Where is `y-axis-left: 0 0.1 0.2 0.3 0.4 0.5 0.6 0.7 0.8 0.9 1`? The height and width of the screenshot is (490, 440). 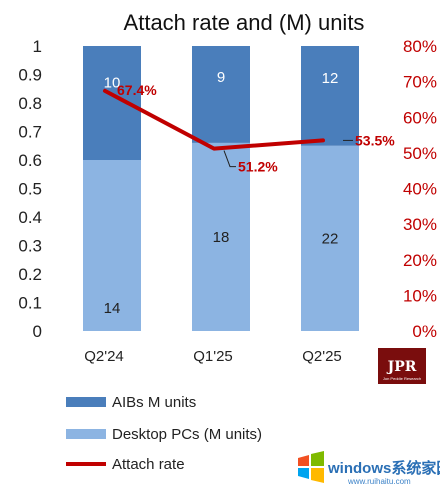
y-axis-left: 0 0.1 0.2 0.3 0.4 0.5 0.6 0.7 0.8 0.9 1 is located at coordinates (30, 189).